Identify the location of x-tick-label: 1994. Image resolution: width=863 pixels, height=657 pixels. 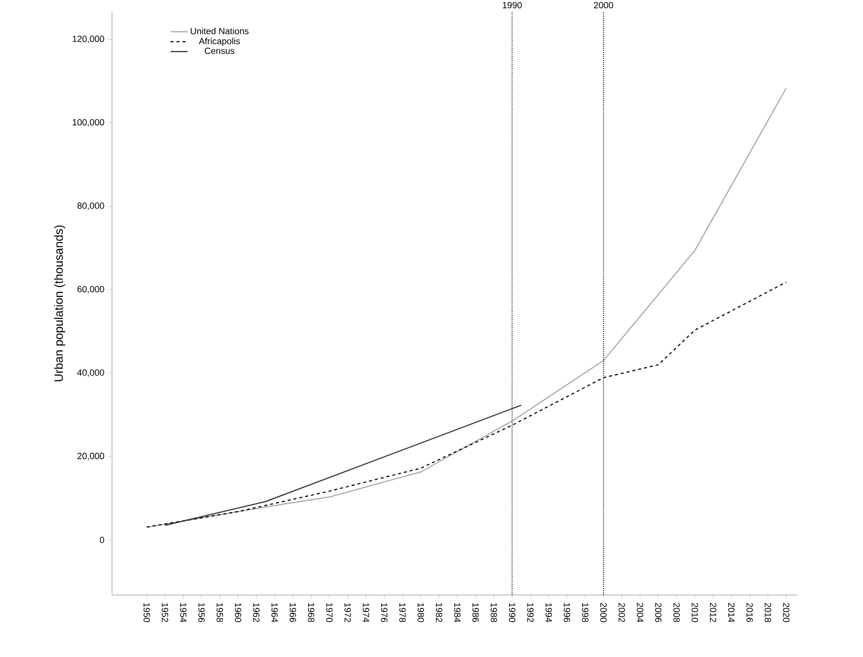
(549, 612).